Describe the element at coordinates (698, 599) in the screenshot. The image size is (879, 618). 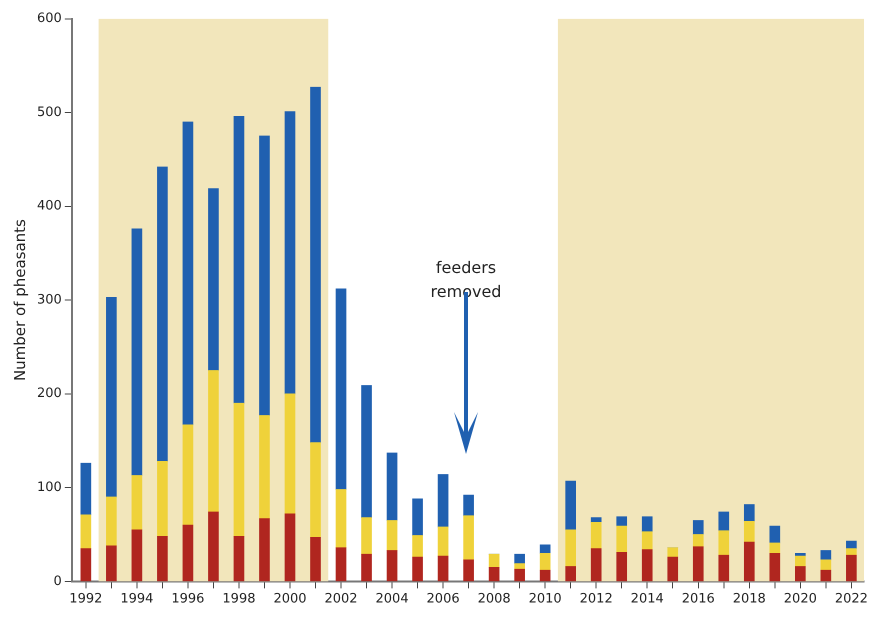
I see `x-tick-label: 2016` at that location.